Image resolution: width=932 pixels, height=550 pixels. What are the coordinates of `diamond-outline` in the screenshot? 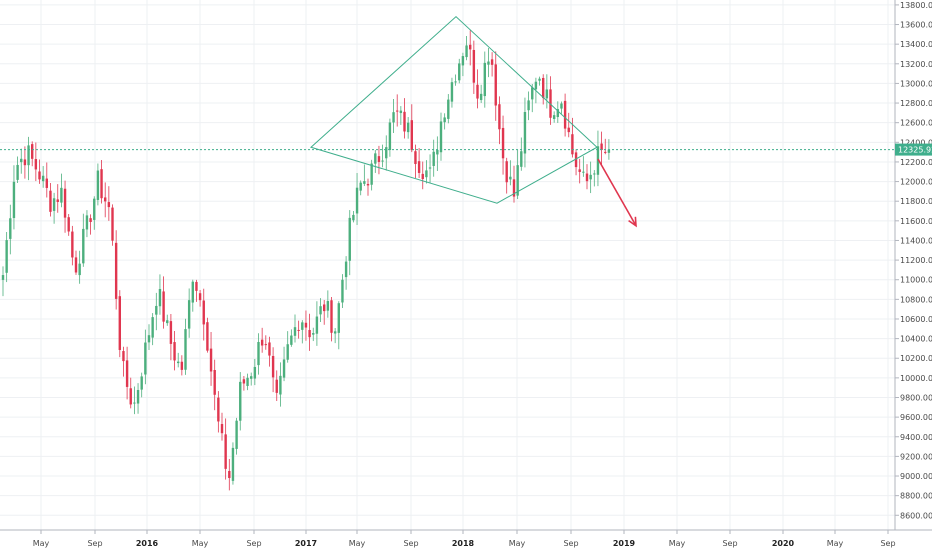 It's located at (454, 110).